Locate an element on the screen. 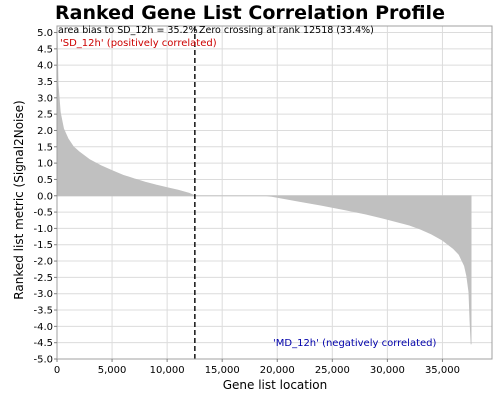 This screenshot has width=500, height=400. y-tick-label: -4.5 is located at coordinates (43, 343).